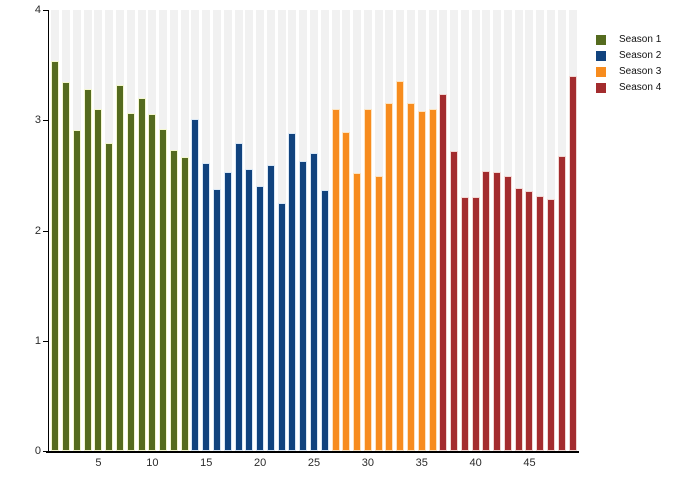  I want to click on bar-season1-ep3, so click(76, 290).